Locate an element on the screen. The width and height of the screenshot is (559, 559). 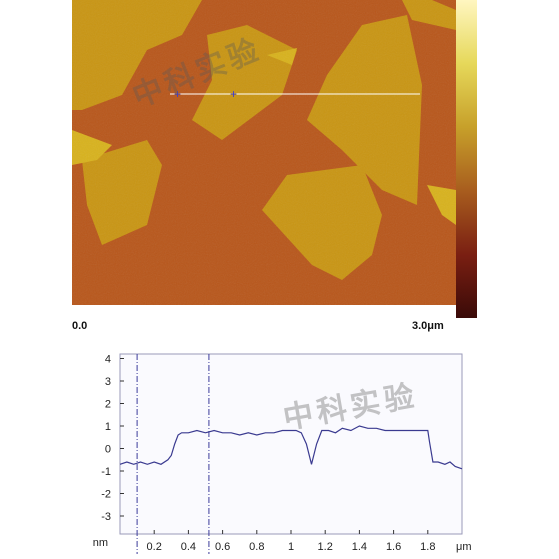
y-tick-label: -3 is located at coordinates (106, 517).